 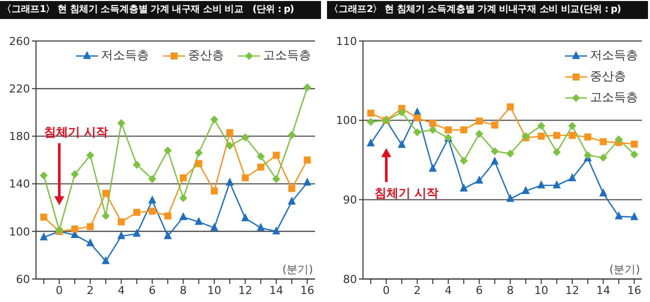 I want to click on y-tick-label: 260, so click(x=19, y=41).